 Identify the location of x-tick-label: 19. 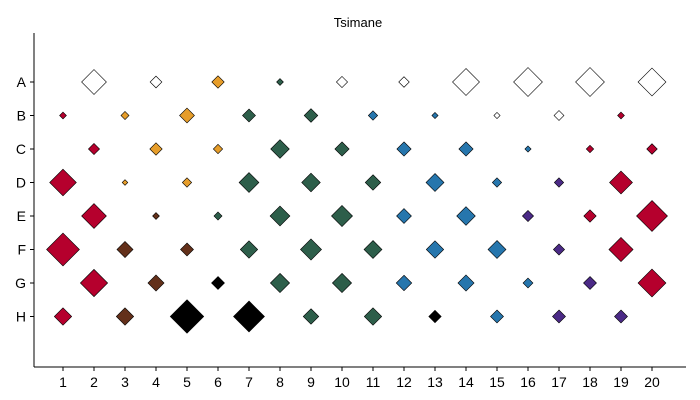
(621, 382).